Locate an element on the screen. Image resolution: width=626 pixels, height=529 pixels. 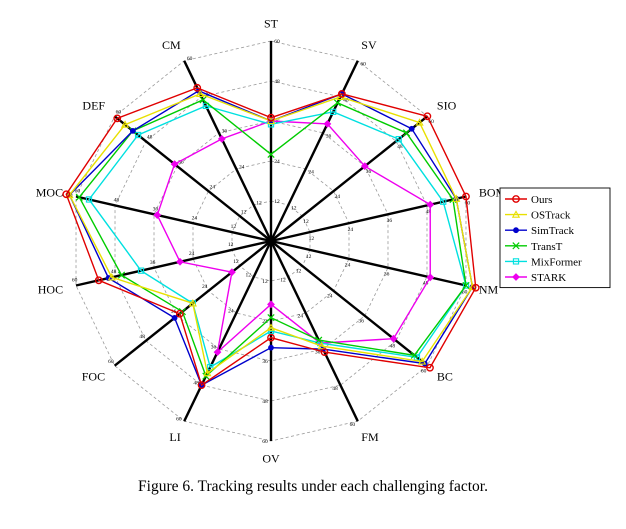
point-transt-cm is located at coordinates (203, 100).